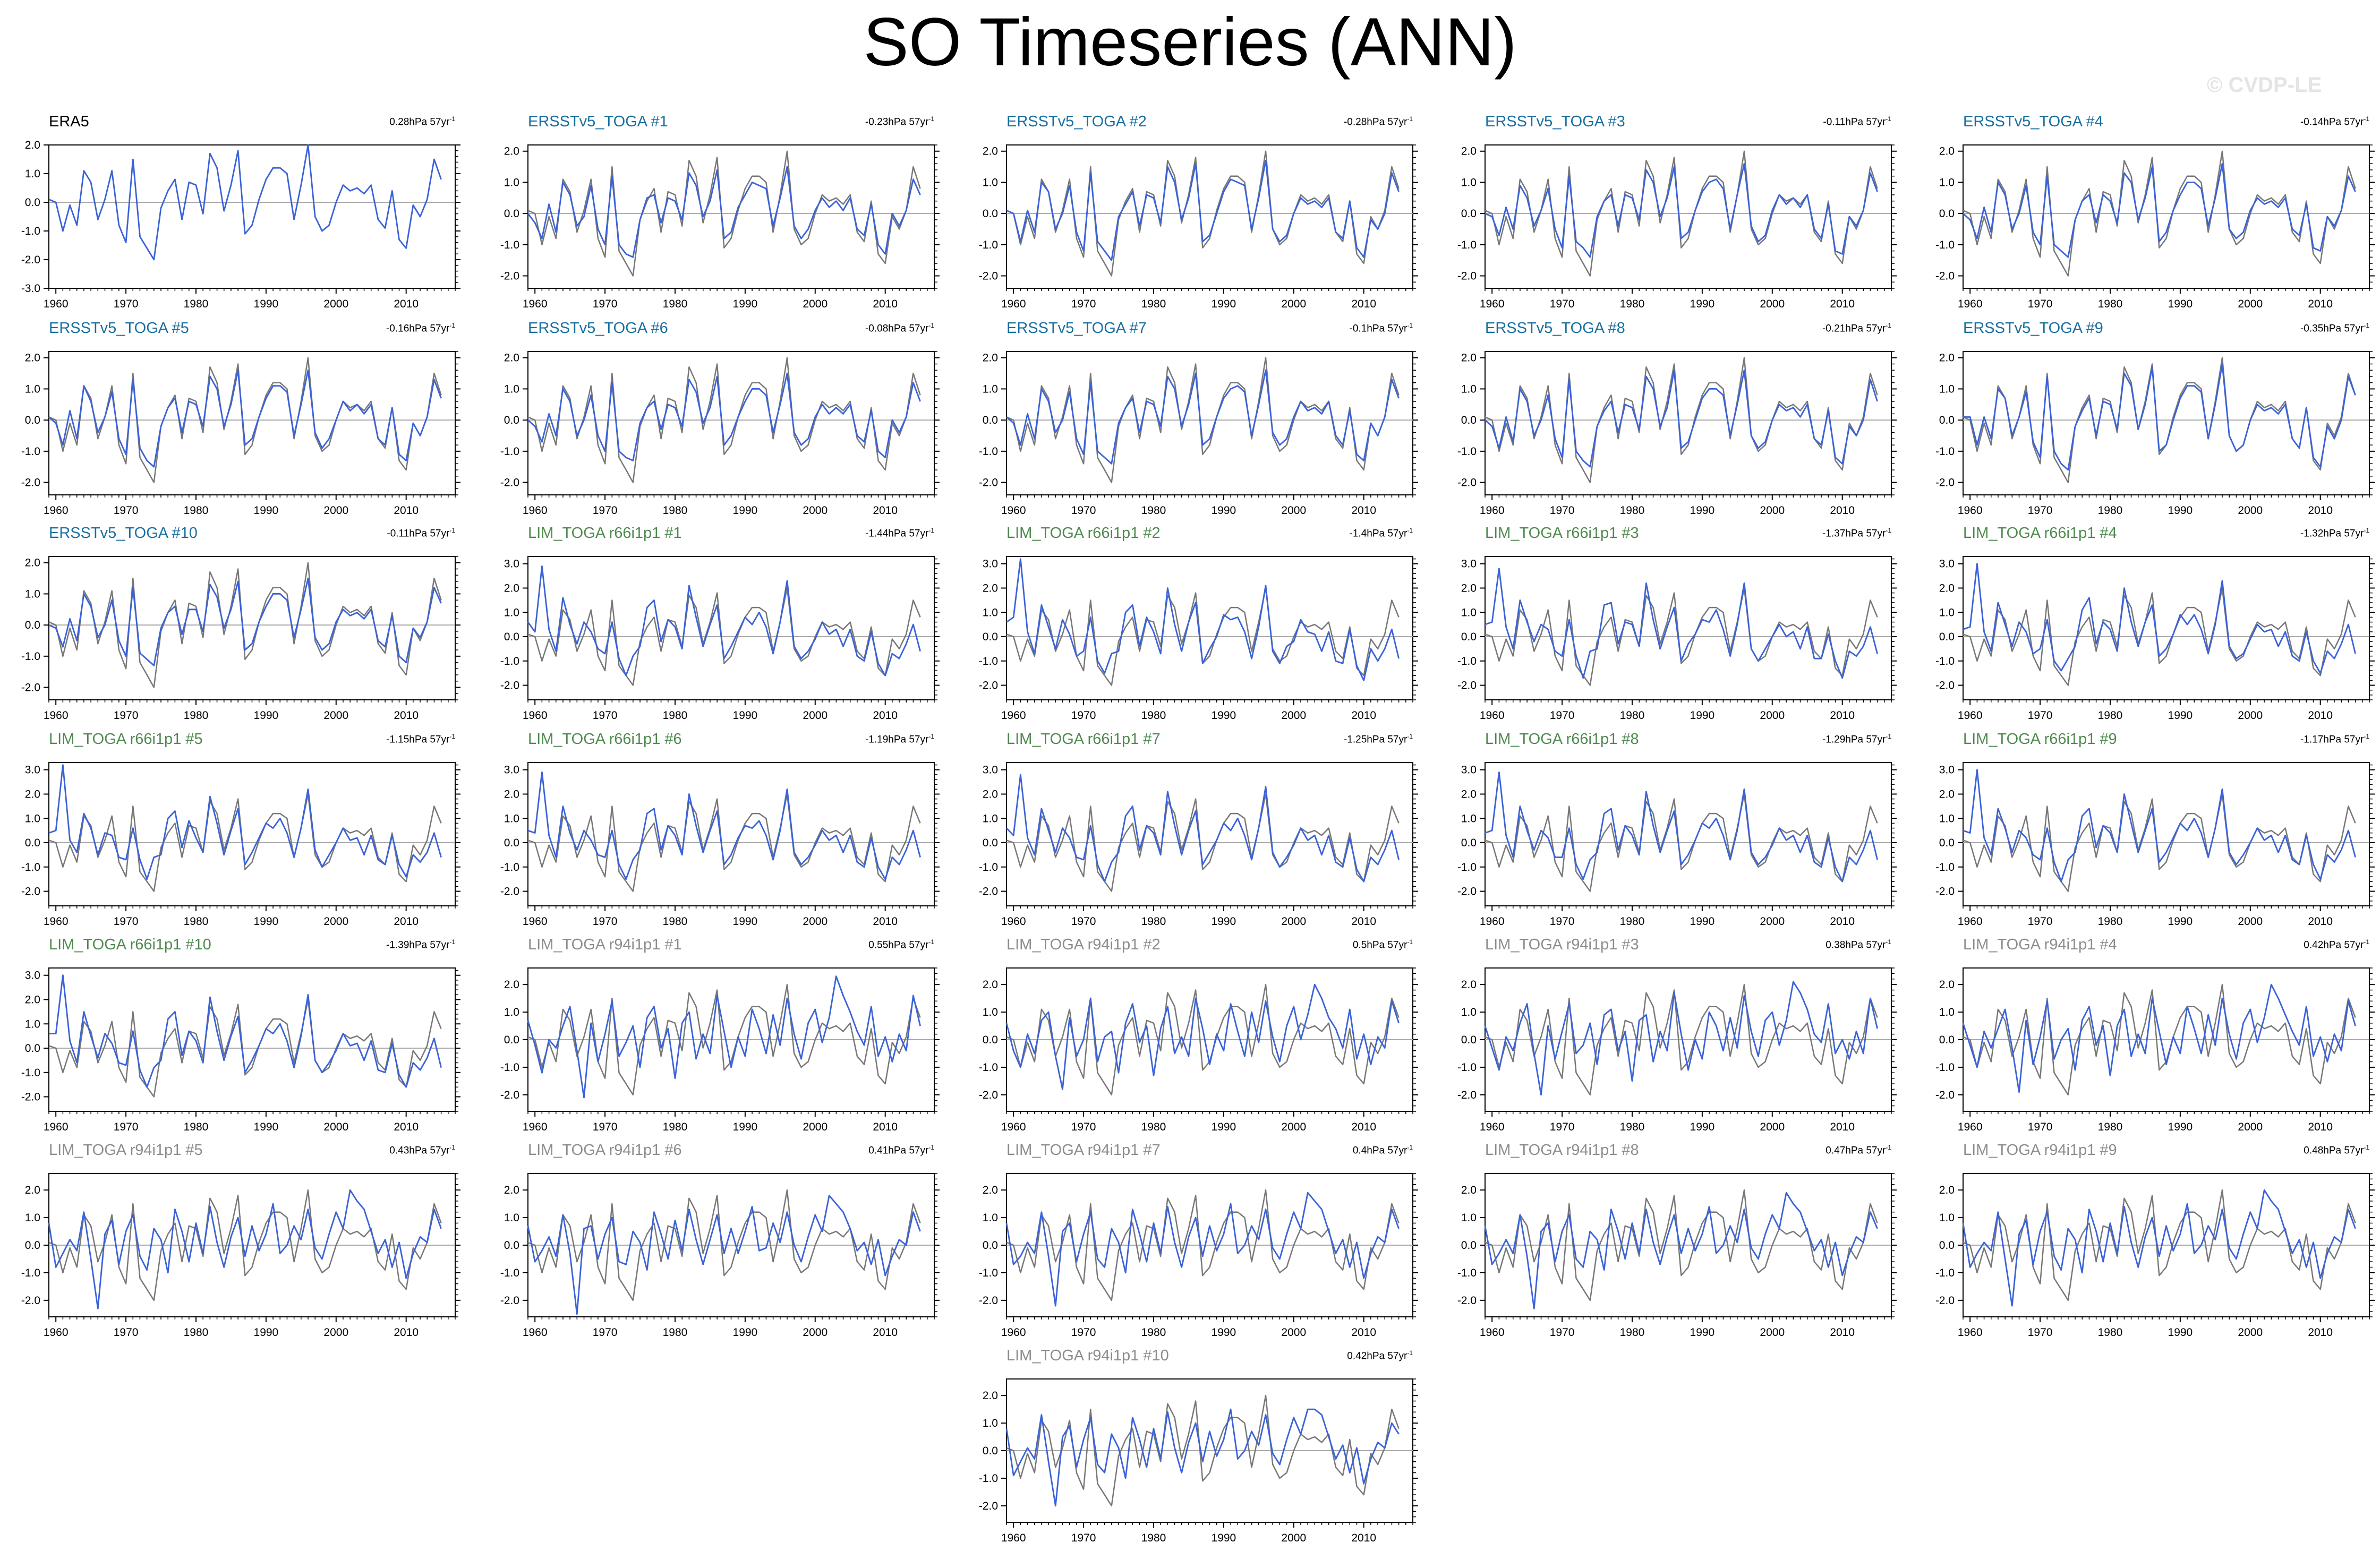 The image size is (2380, 1568). Describe the element at coordinates (1381, 328) in the screenshot. I see `panel-trend-stat: -0.1hPa 57yr-1` at that location.